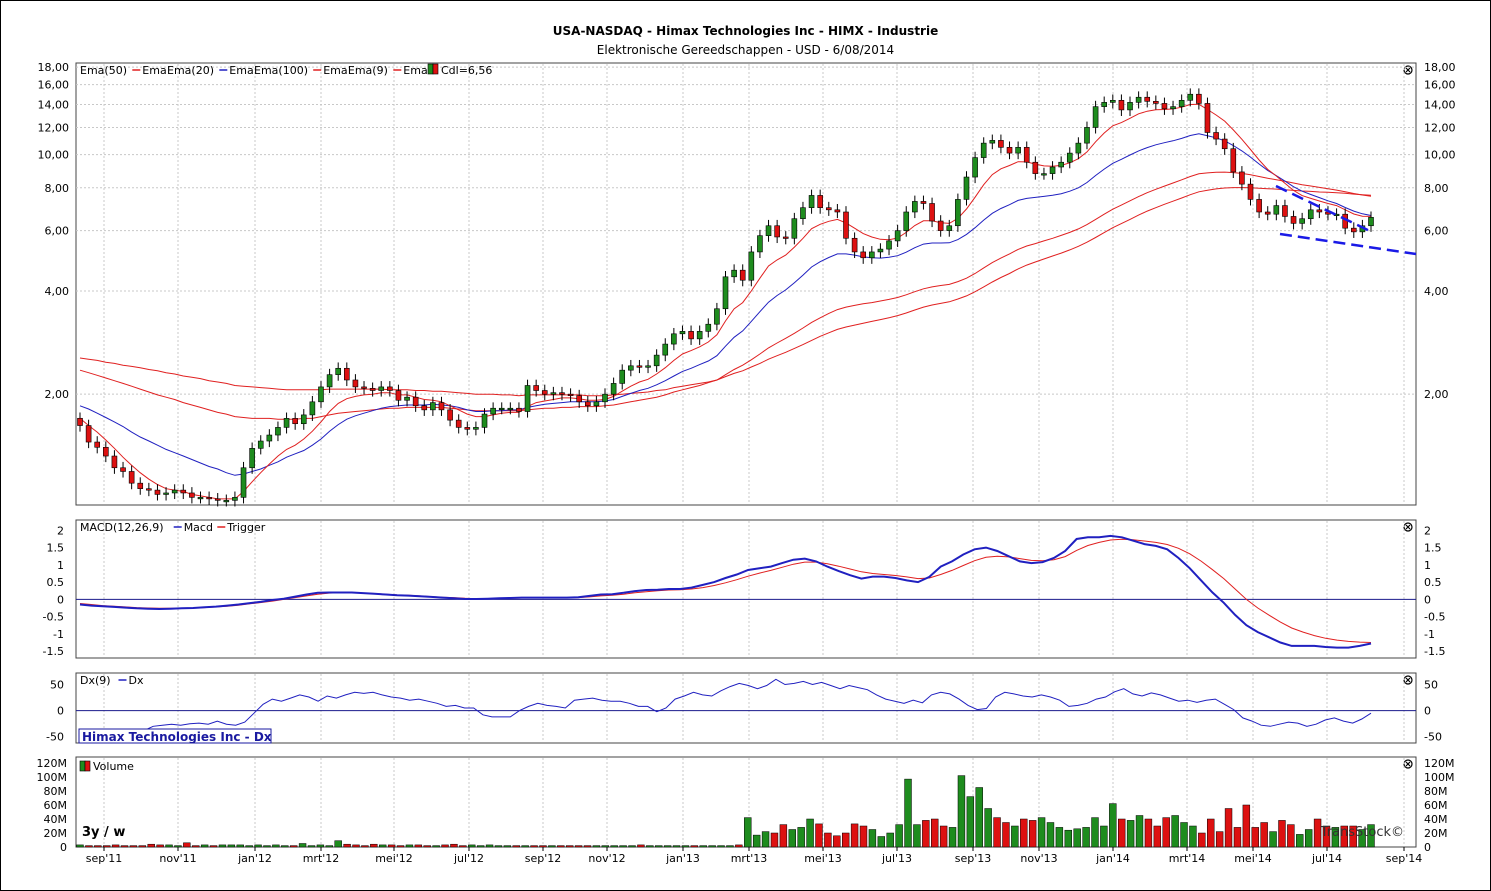  Describe the element at coordinates (198, 527) in the screenshot. I see `legend-label: Macd` at that location.